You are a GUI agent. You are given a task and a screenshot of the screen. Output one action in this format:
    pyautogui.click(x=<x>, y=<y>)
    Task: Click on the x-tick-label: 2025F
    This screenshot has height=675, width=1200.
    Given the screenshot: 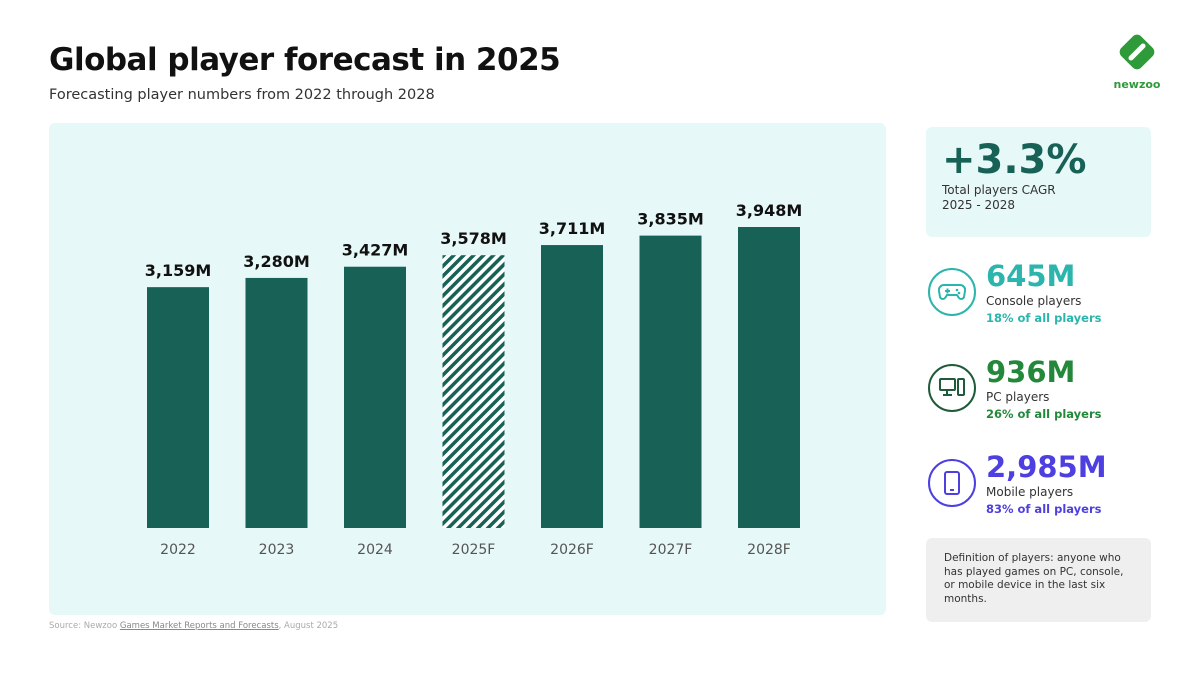 What is the action you would take?
    pyautogui.click(x=474, y=550)
    